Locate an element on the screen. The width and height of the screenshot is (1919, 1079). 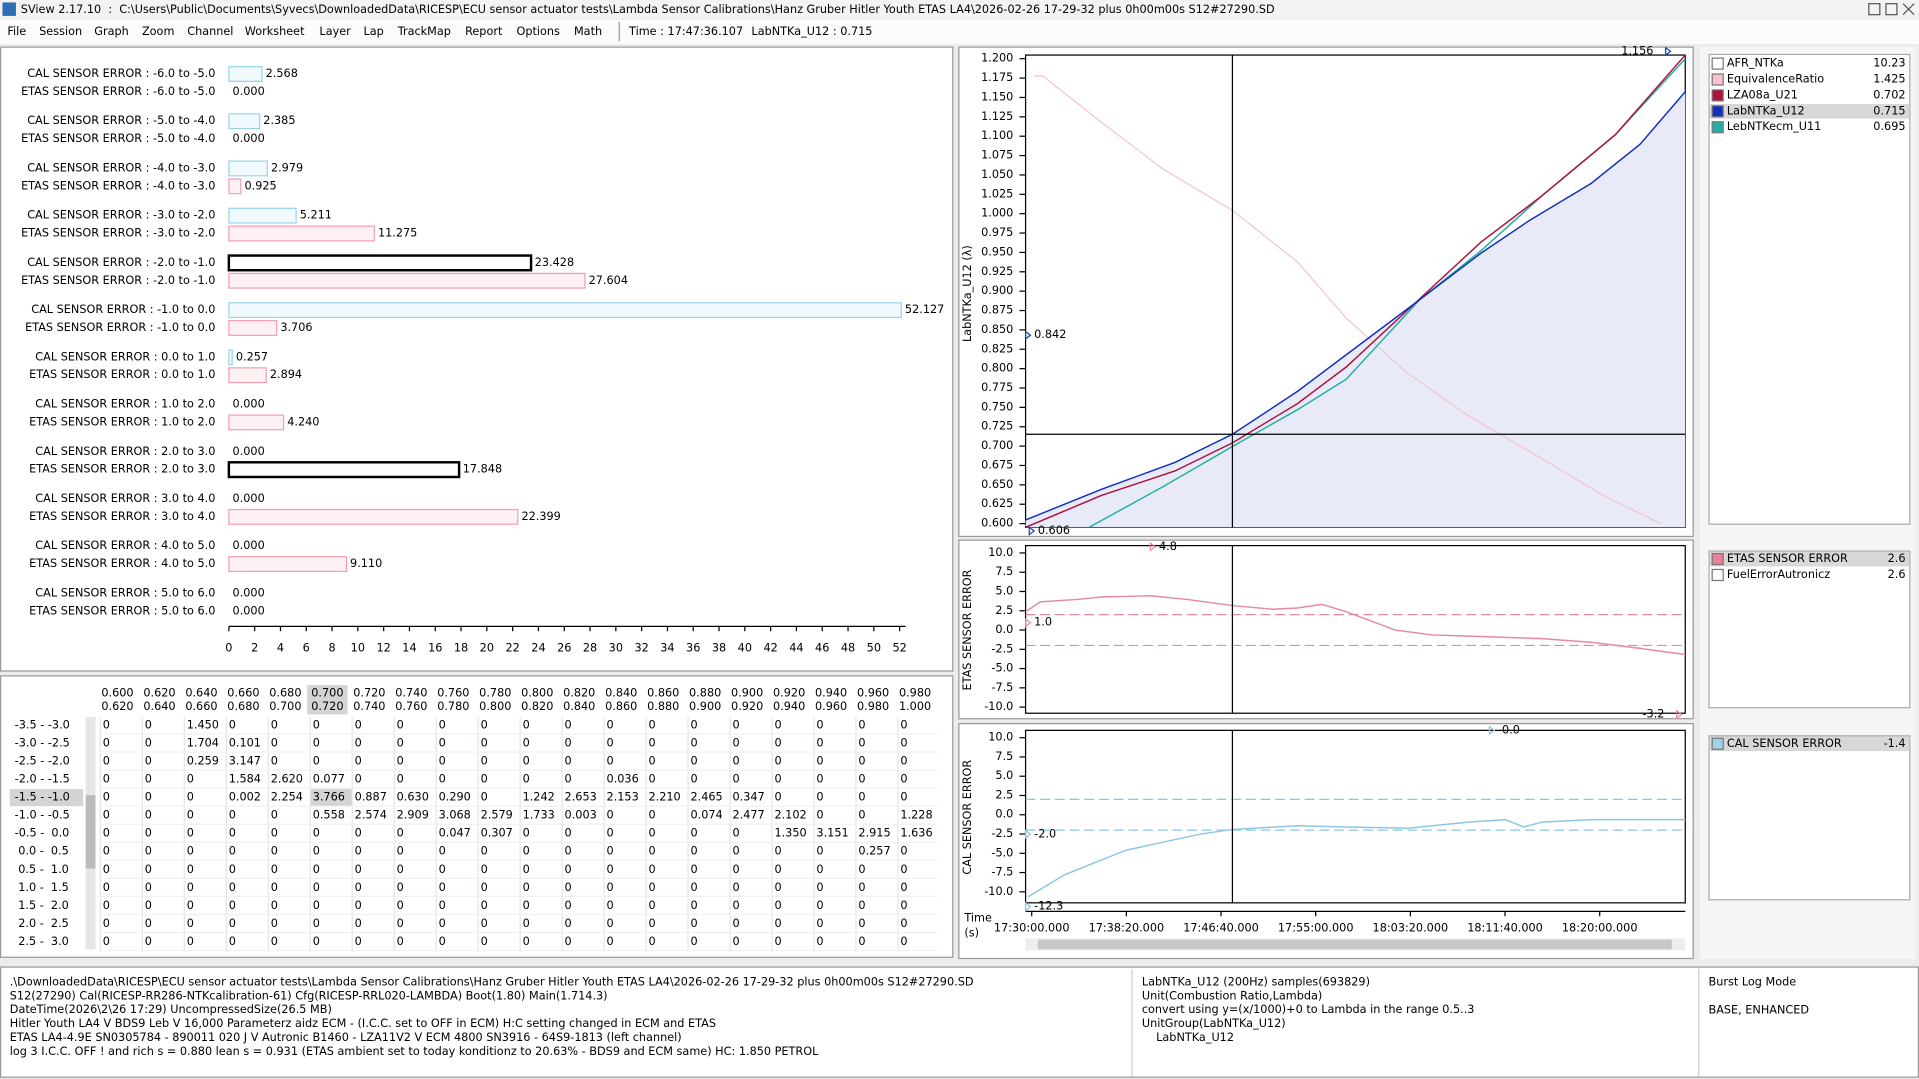
time-scroll-thumb is located at coordinates (1355, 945).